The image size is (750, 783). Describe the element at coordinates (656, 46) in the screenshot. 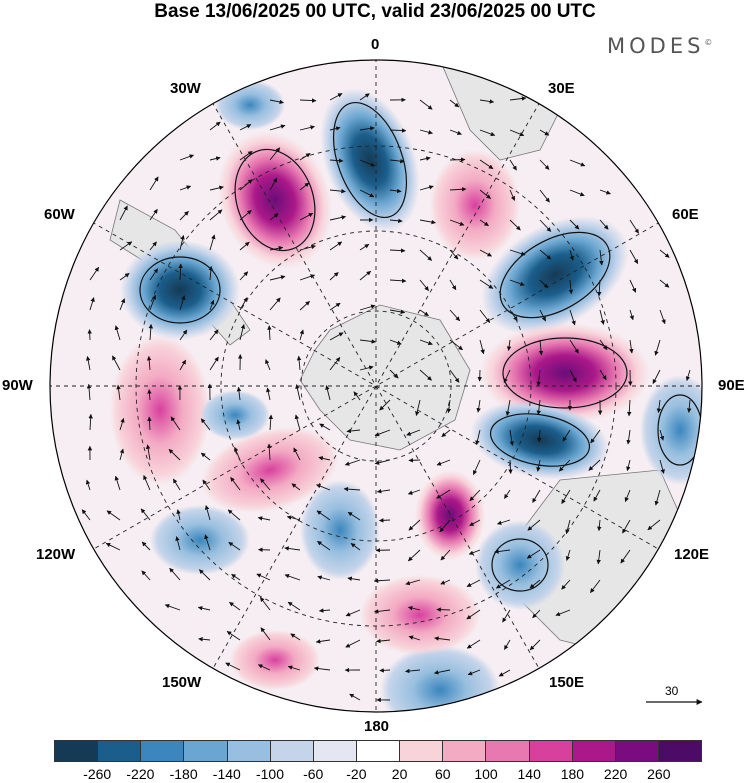

I see `brand-text: MODES` at that location.